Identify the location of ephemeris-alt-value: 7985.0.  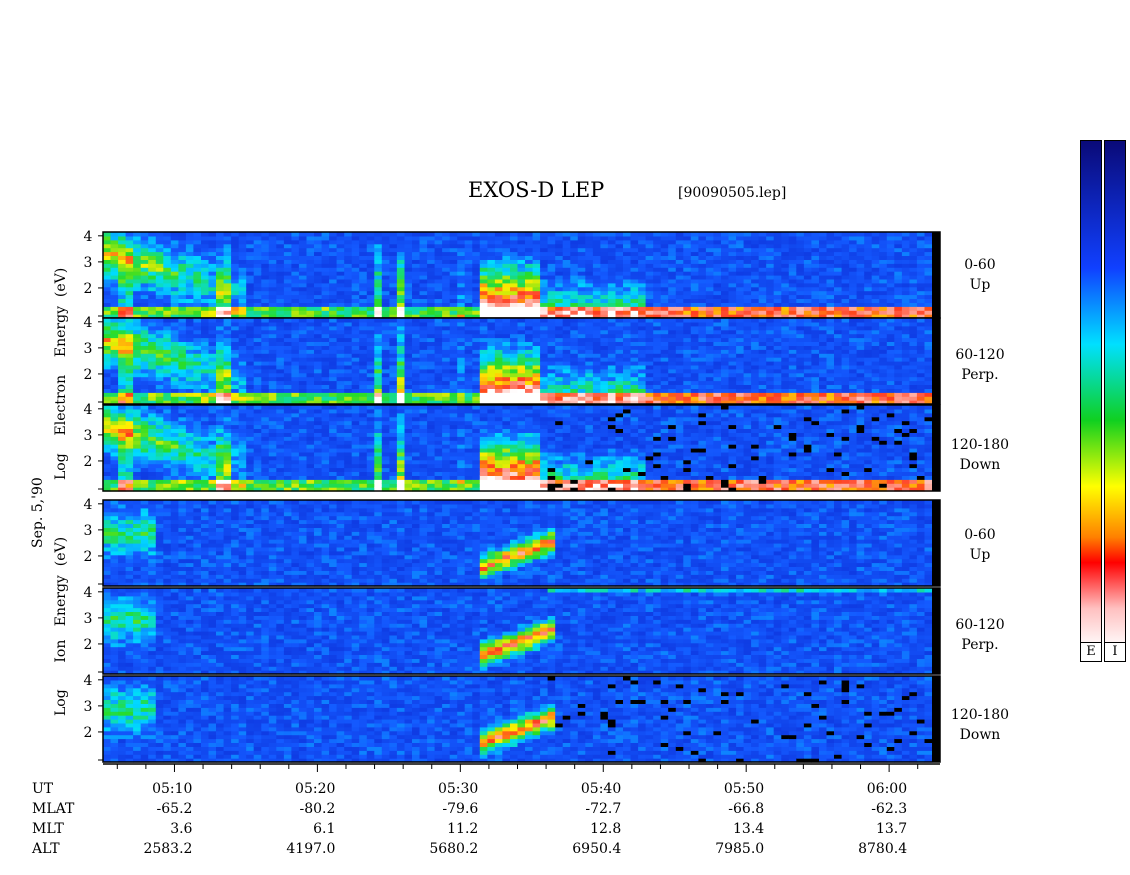
(740, 849).